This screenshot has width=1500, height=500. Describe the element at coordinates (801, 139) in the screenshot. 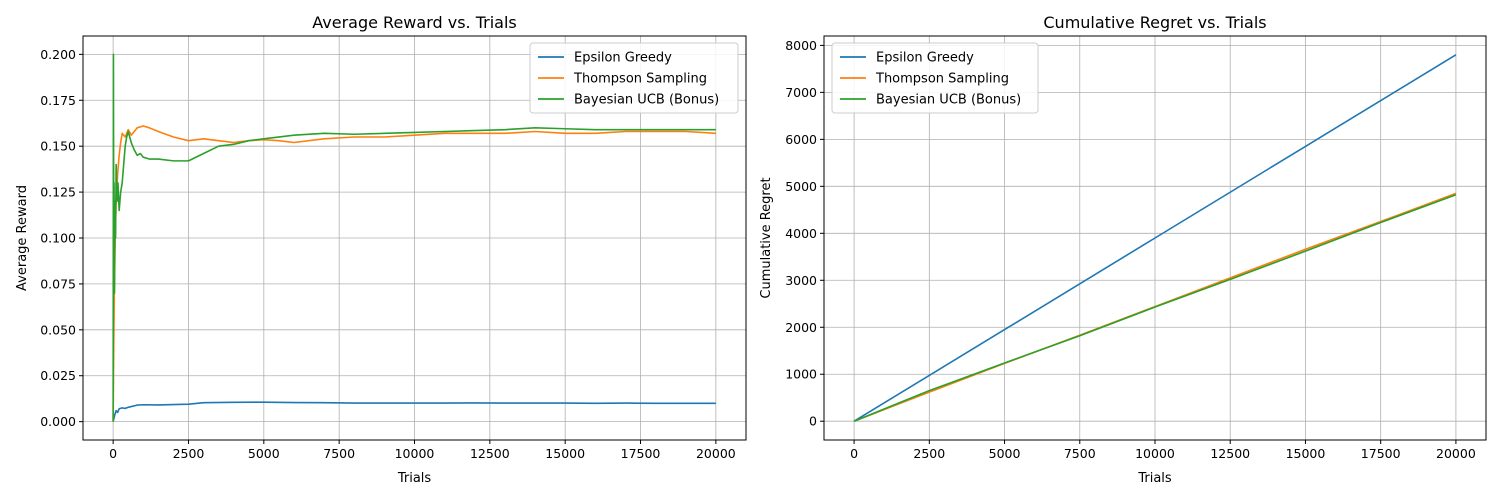

I see `y-tick-label: 6000` at that location.